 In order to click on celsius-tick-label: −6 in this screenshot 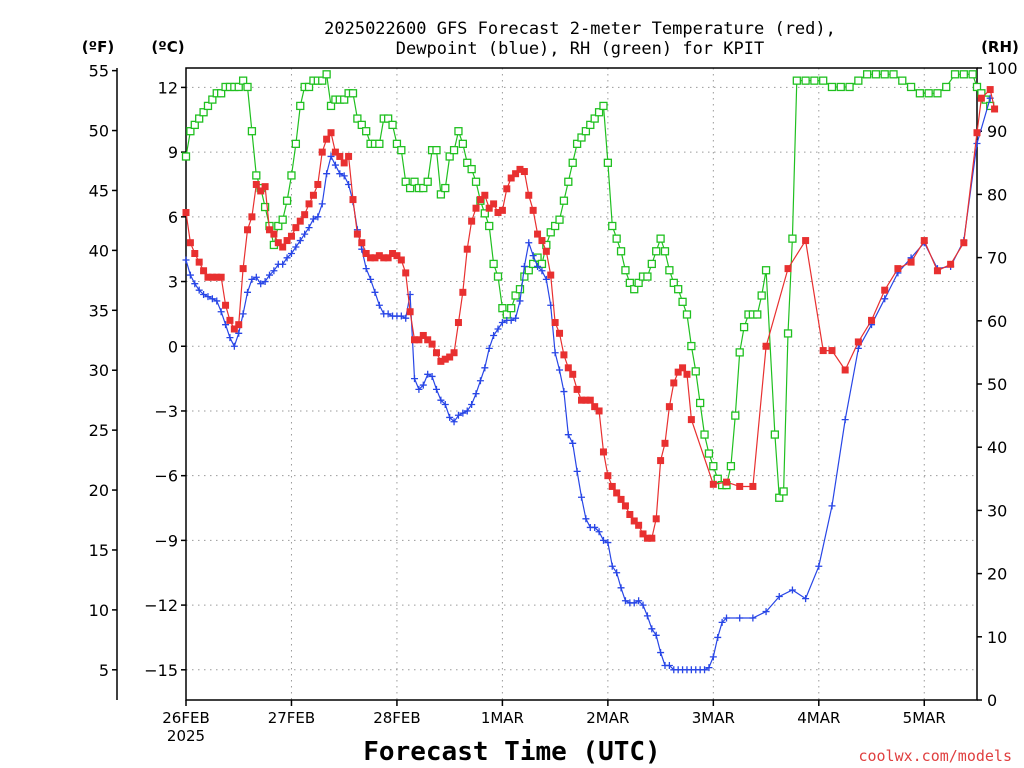, I will do `click(166, 476)`.